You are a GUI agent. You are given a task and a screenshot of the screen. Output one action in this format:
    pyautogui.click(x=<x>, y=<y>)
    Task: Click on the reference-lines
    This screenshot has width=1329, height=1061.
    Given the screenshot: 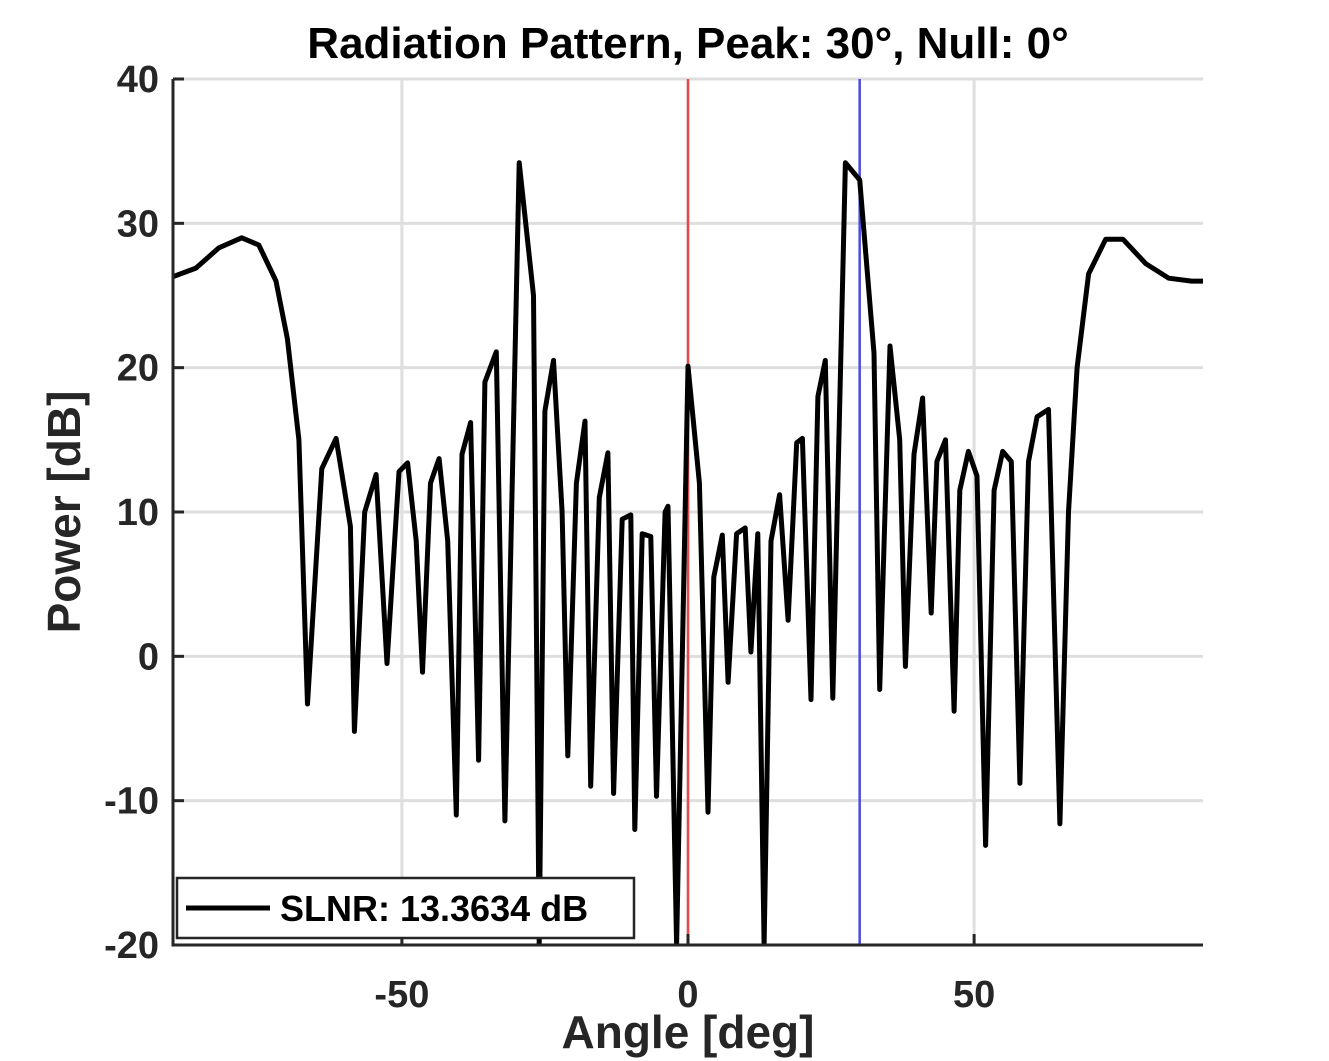 What is the action you would take?
    pyautogui.click(x=773, y=512)
    